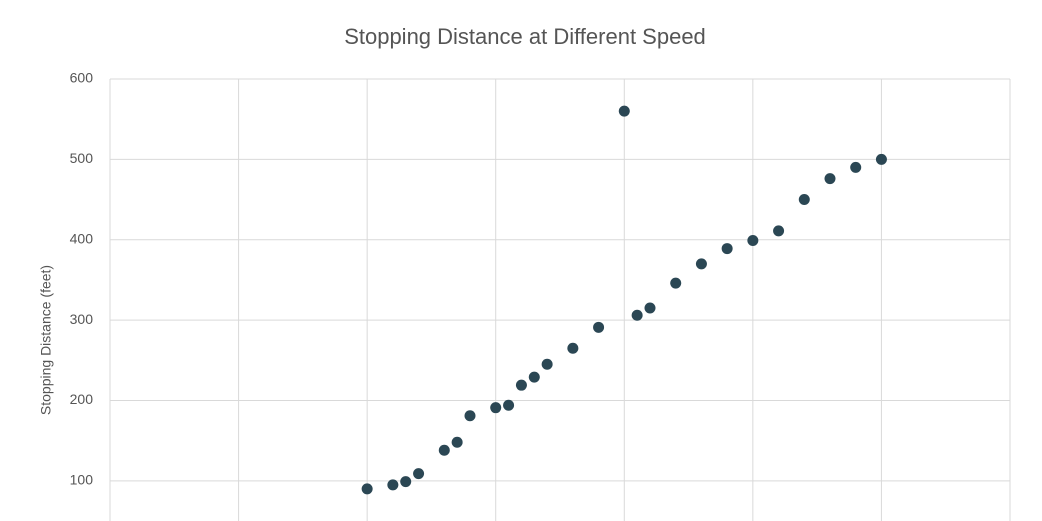 This screenshot has height=521, width=1042. I want to click on y-tick-label: 400, so click(82, 238).